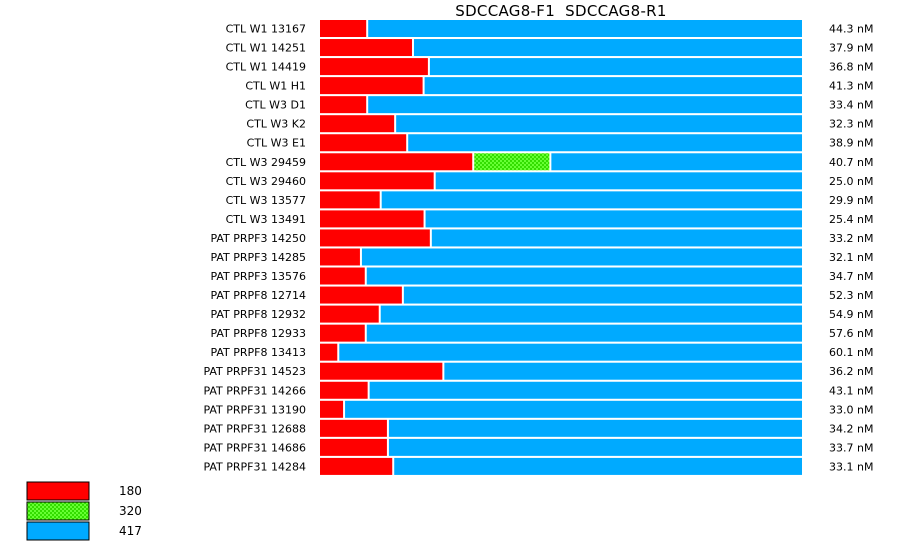 This screenshot has width=900, height=546. Describe the element at coordinates (851, 67) in the screenshot. I see `row-concentration: 36.8 nM` at that location.